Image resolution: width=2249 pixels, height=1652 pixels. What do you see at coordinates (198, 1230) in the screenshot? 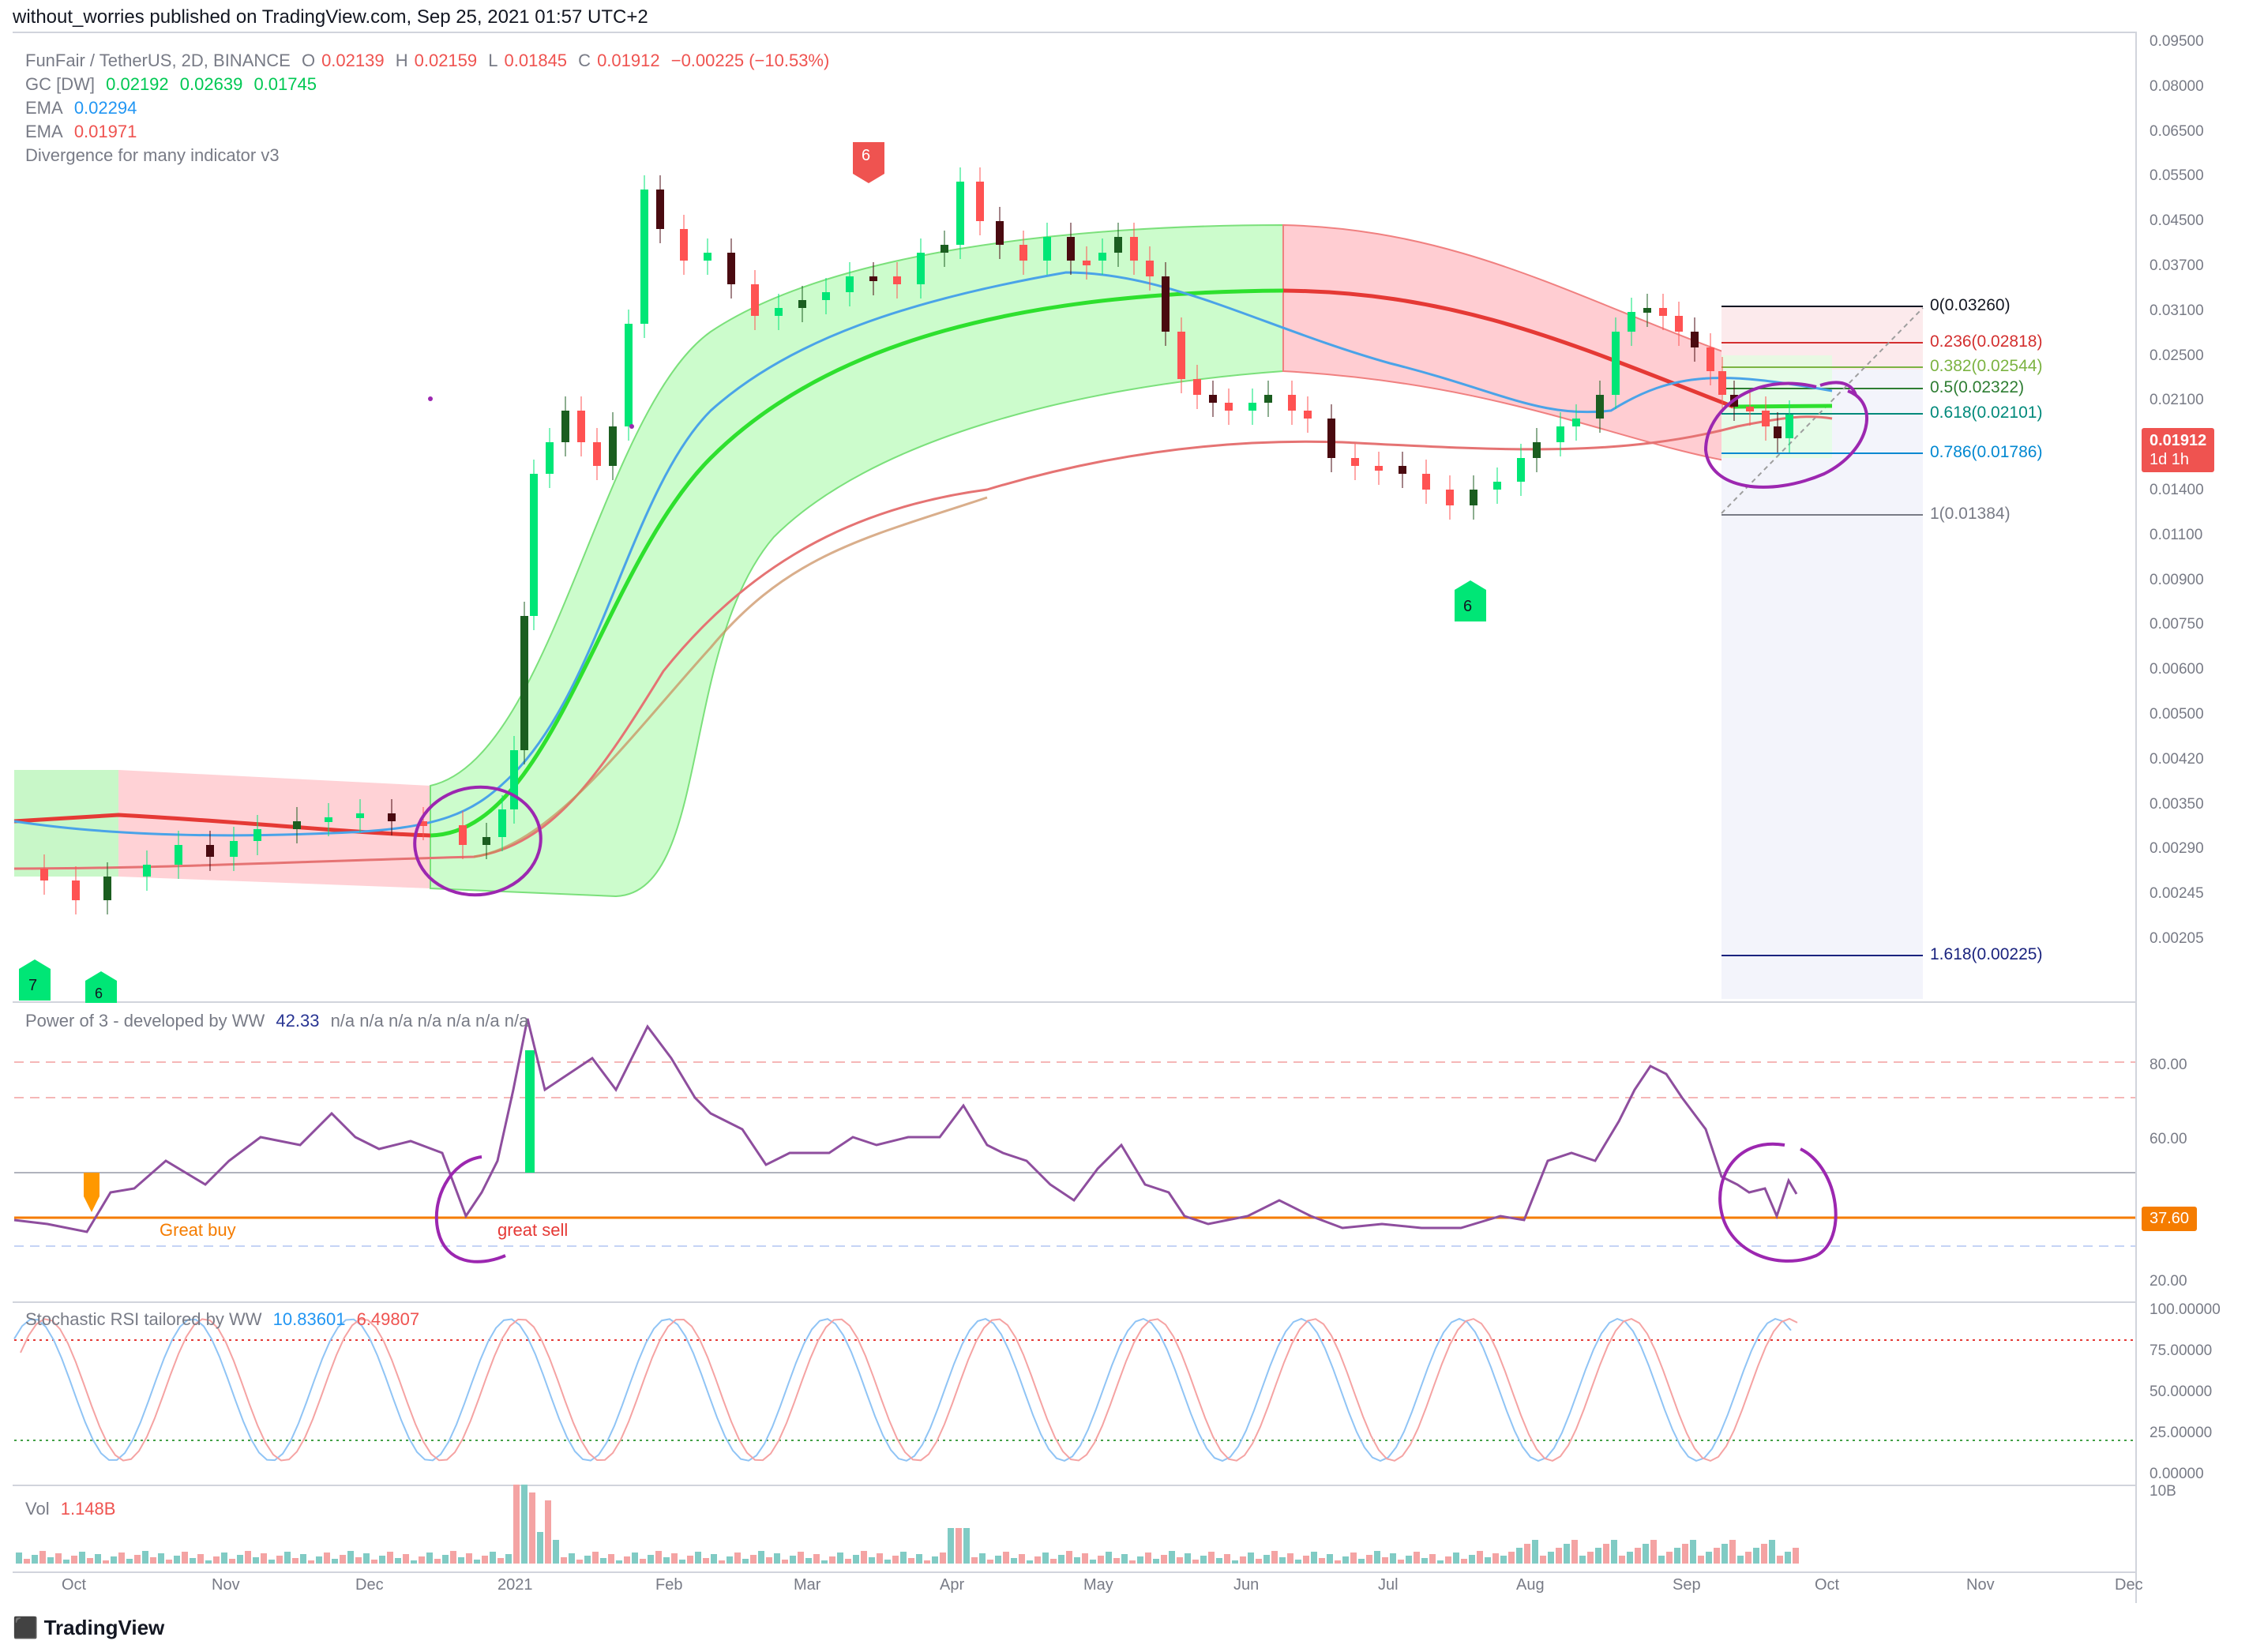
I see `great-buy-label: Great buy` at bounding box center [198, 1230].